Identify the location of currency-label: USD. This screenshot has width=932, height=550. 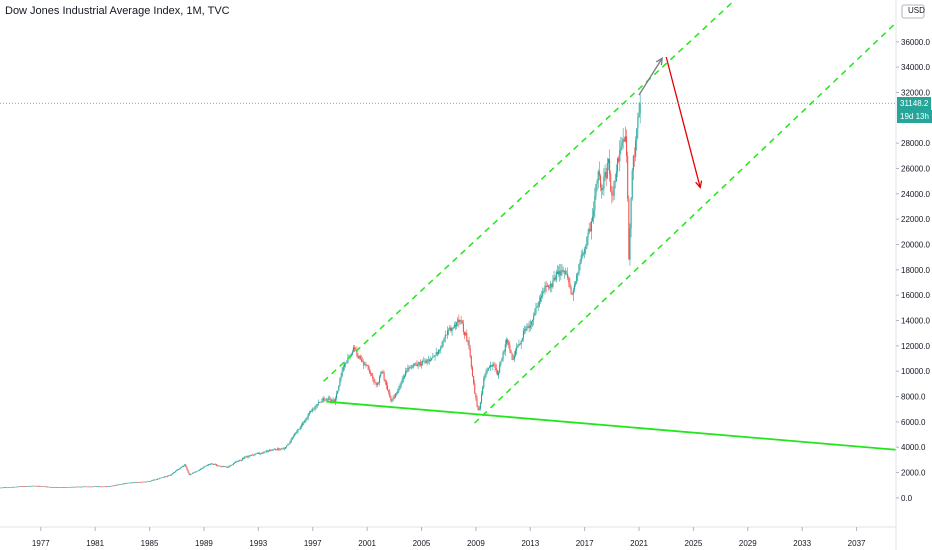
(916, 10).